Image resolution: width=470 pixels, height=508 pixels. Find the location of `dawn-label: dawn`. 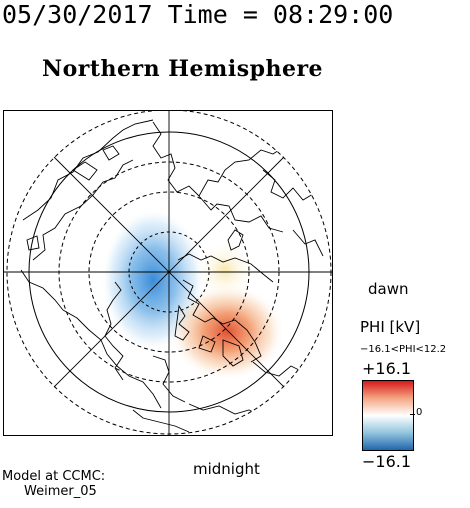

dawn-label: dawn is located at coordinates (388, 289).